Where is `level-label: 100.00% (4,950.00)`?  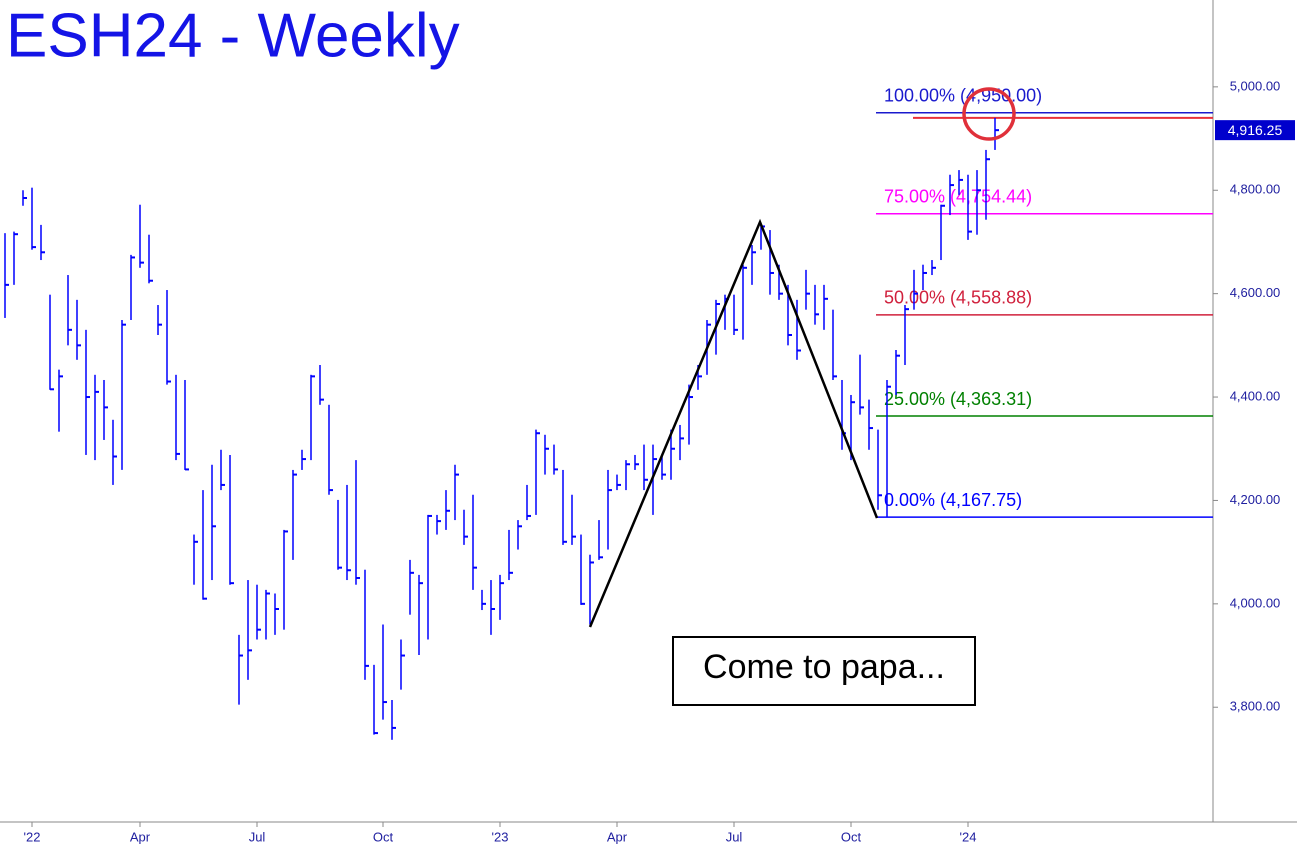 level-label: 100.00% (4,950.00) is located at coordinates (963, 95).